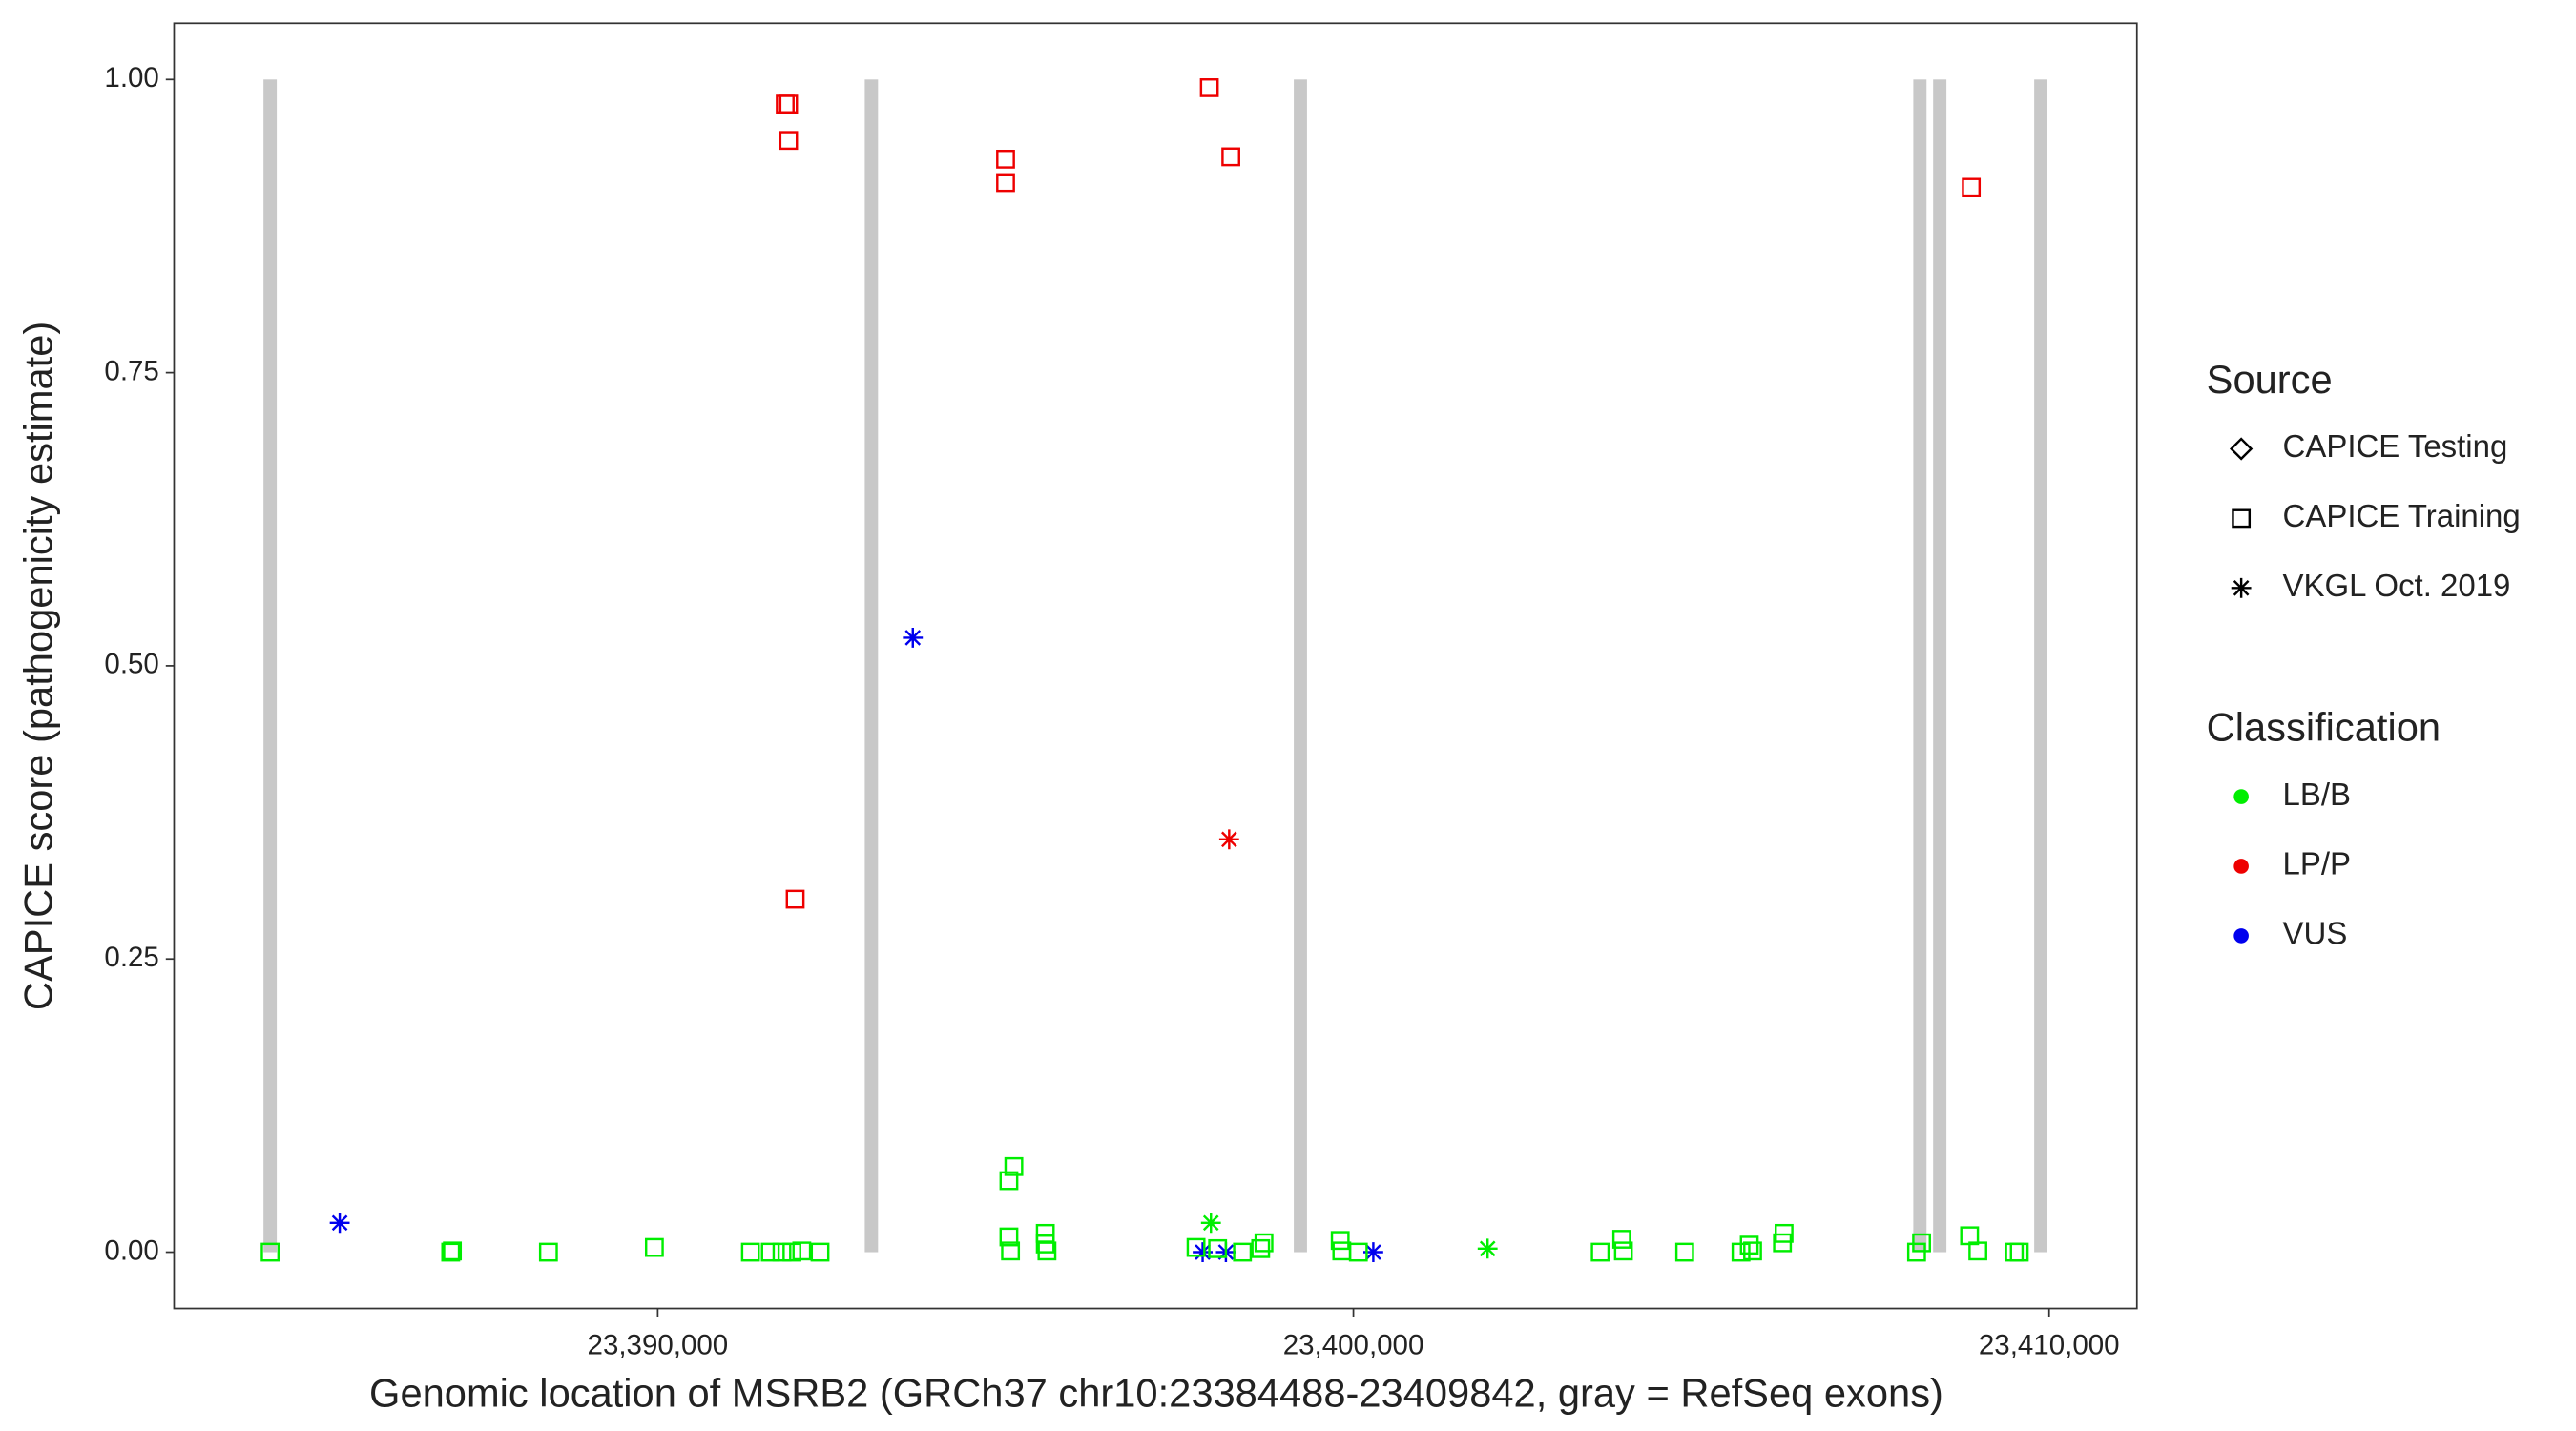 The width and height of the screenshot is (2576, 1431). Describe the element at coordinates (131, 1250) in the screenshot. I see `y-tick-label: 0.00` at that location.